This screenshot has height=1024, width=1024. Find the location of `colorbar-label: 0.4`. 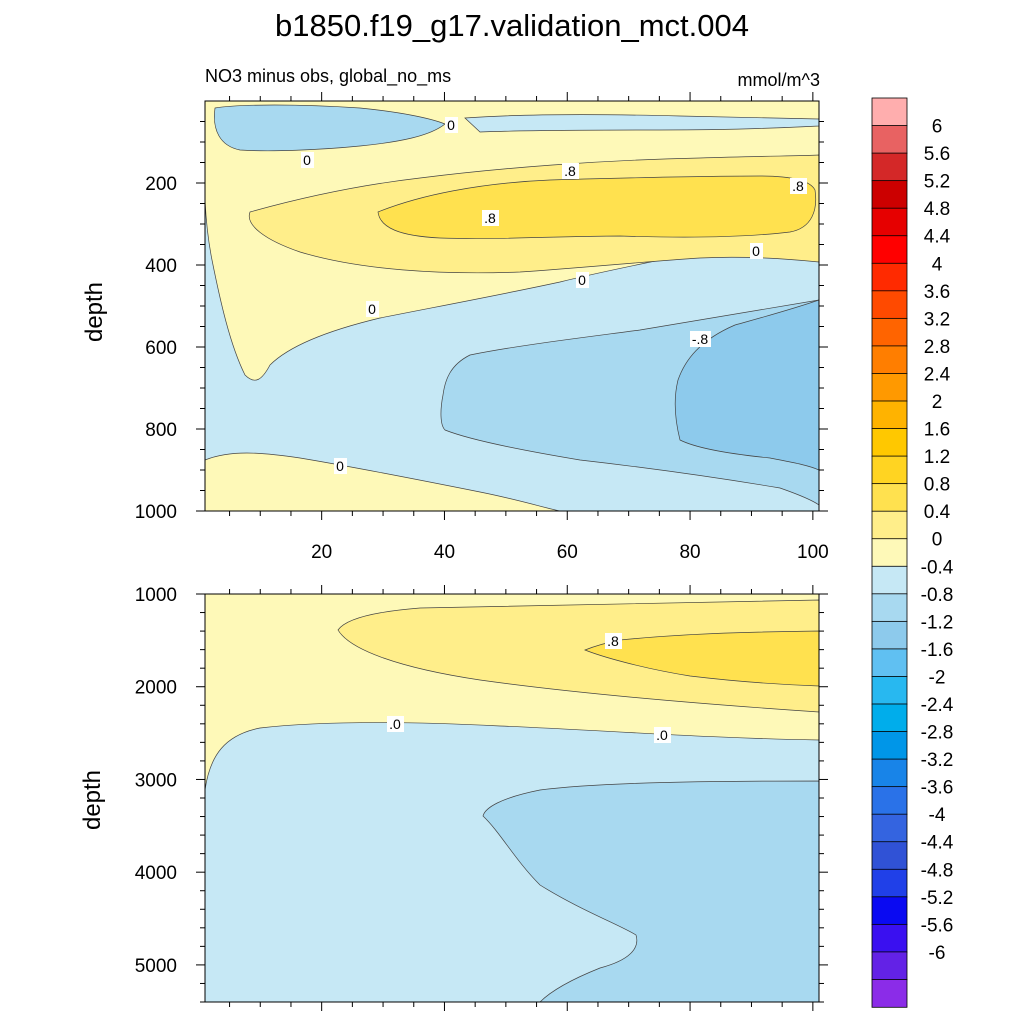

colorbar-label: 0.4 is located at coordinates (937, 512).